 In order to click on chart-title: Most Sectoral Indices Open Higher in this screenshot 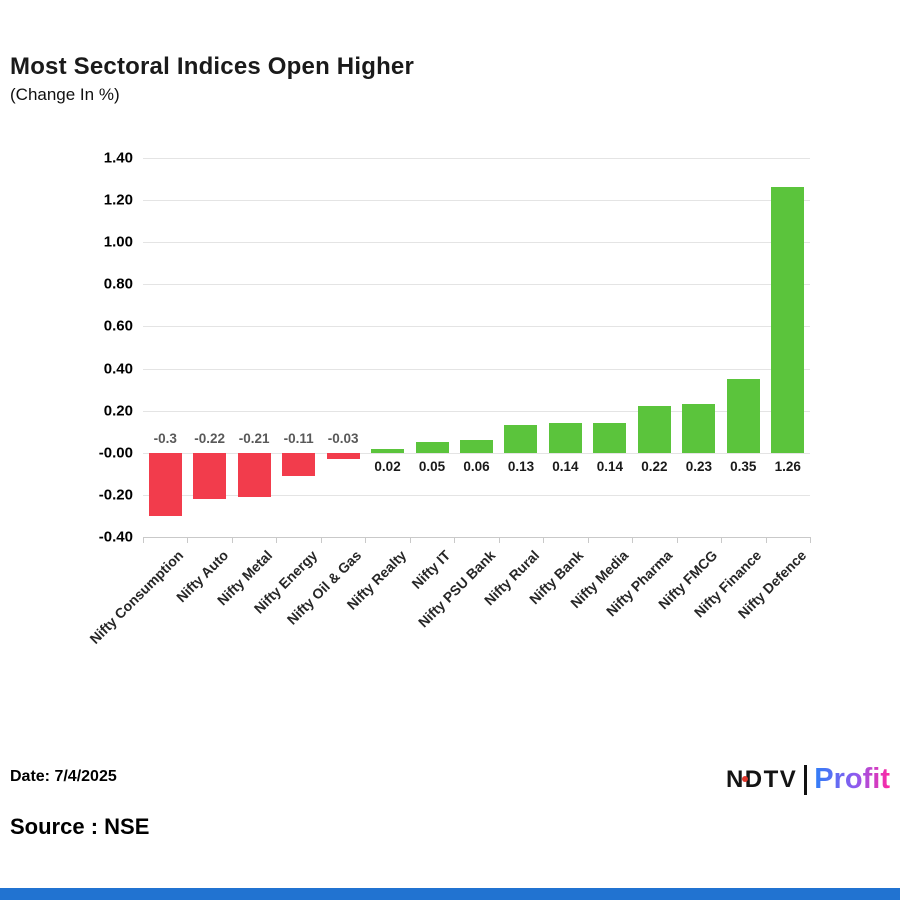, I will do `click(212, 66)`.